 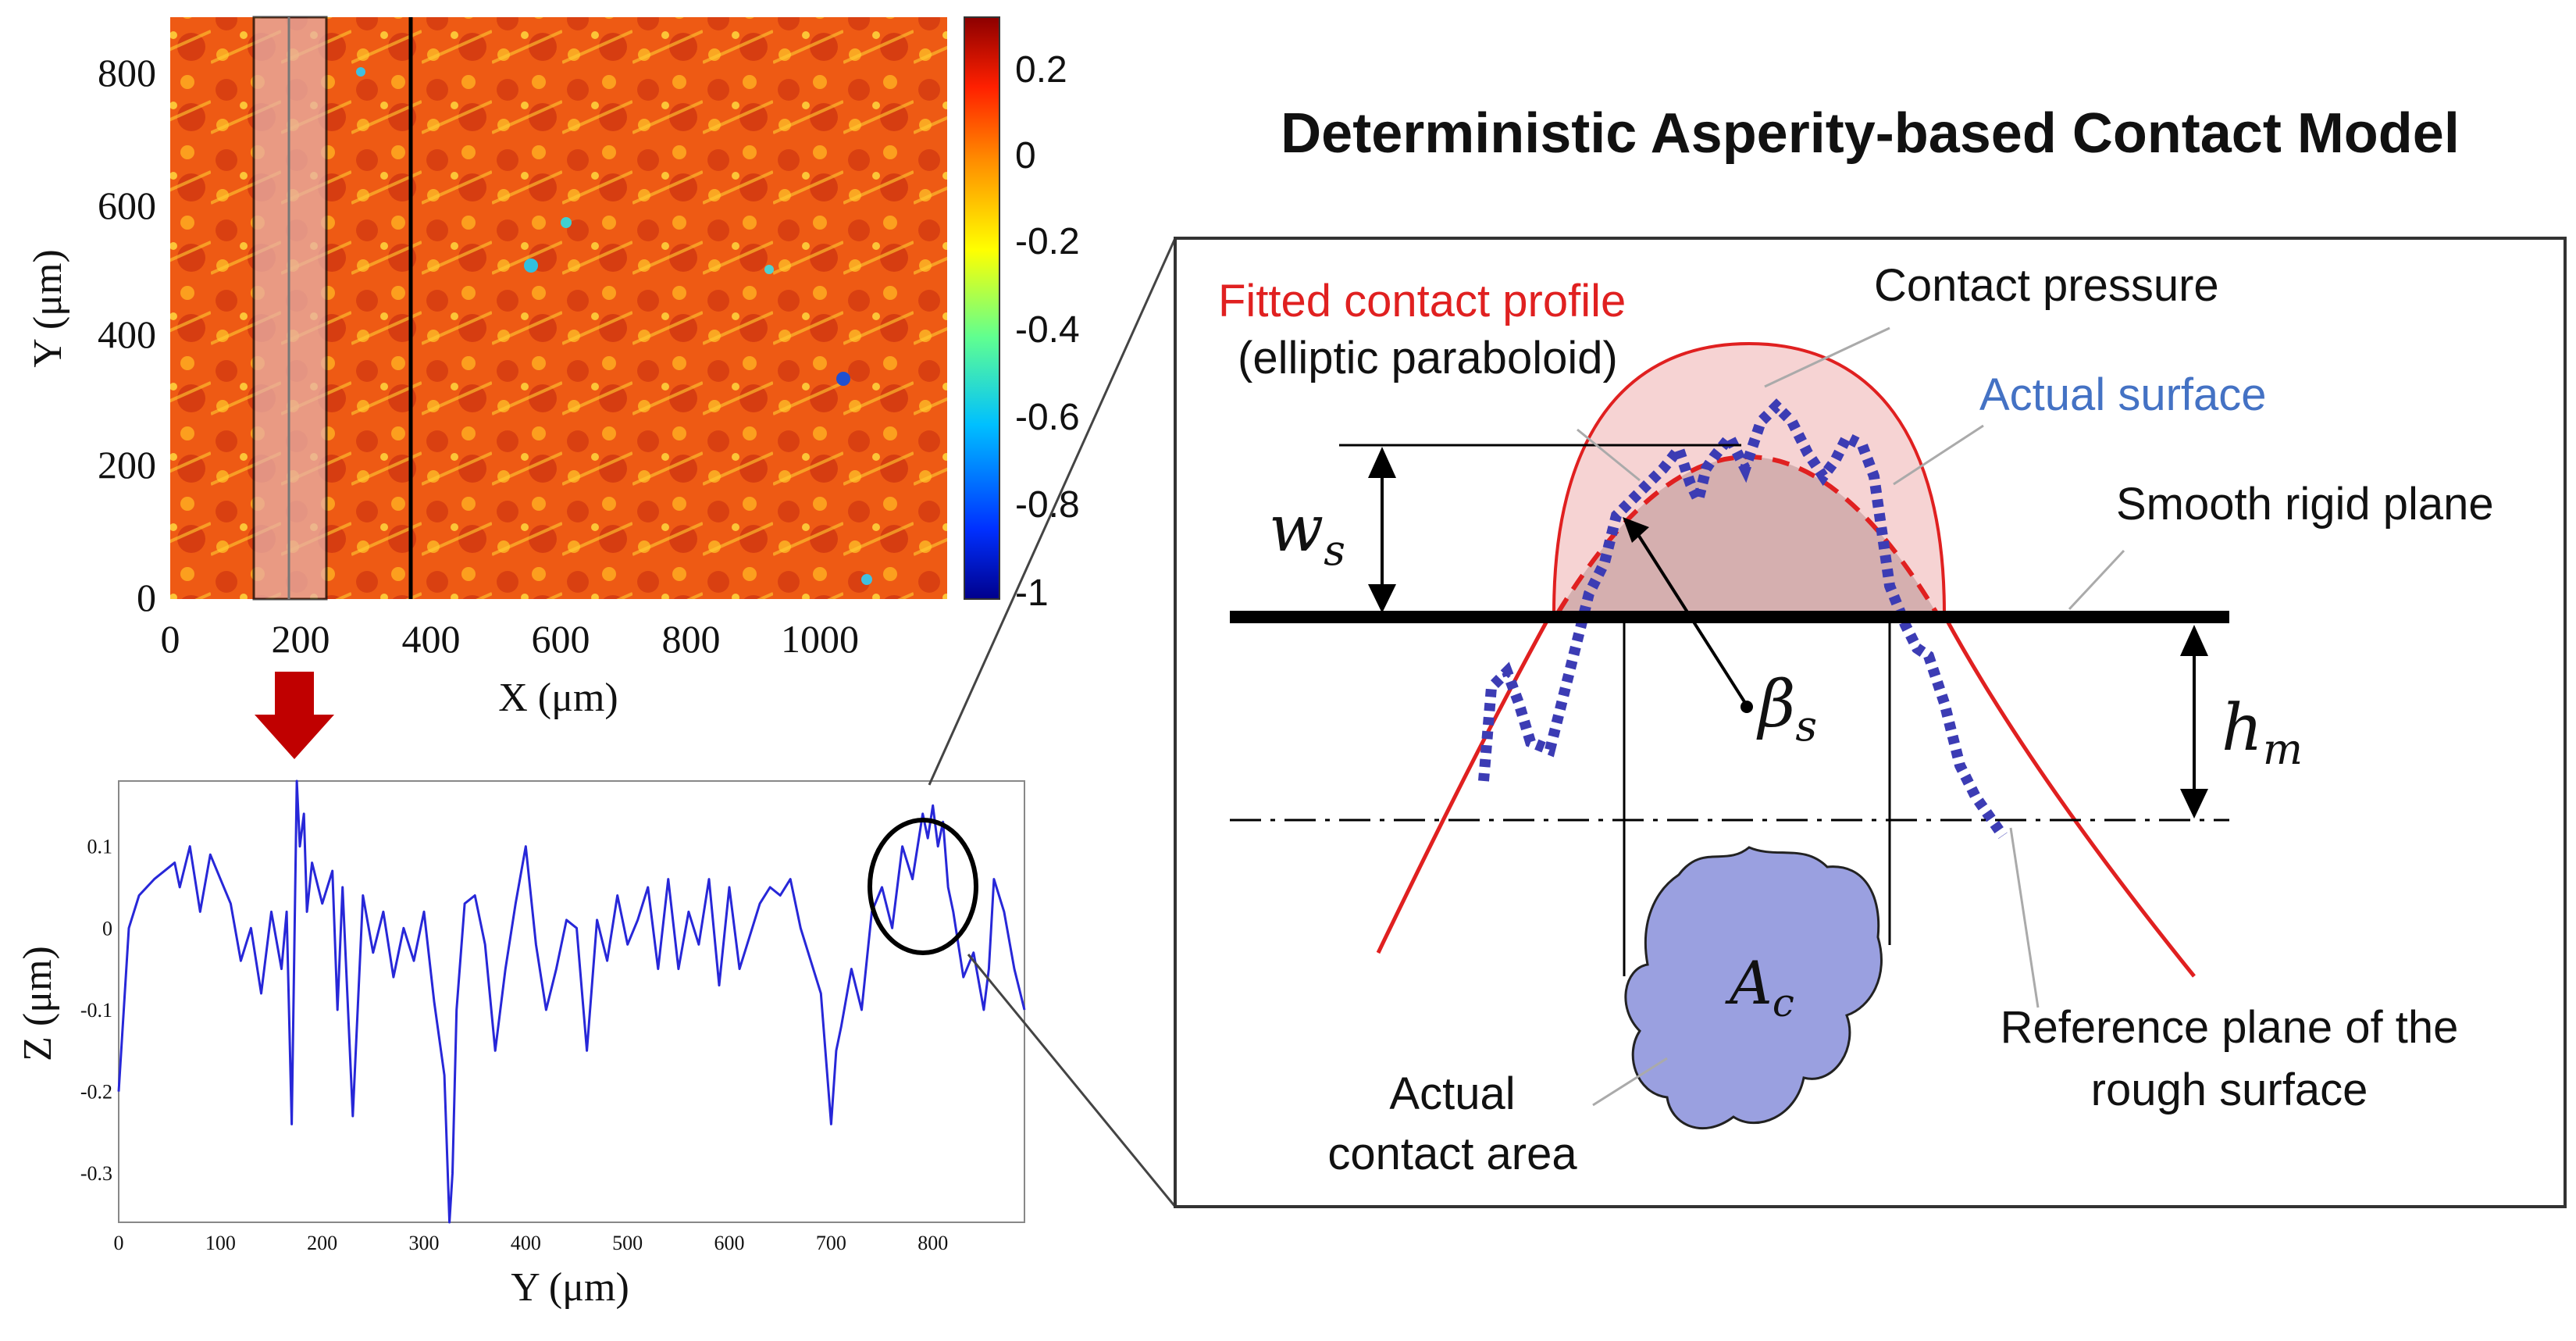 What do you see at coordinates (2096, 580) in the screenshot?
I see `leader-smooth-plane` at bounding box center [2096, 580].